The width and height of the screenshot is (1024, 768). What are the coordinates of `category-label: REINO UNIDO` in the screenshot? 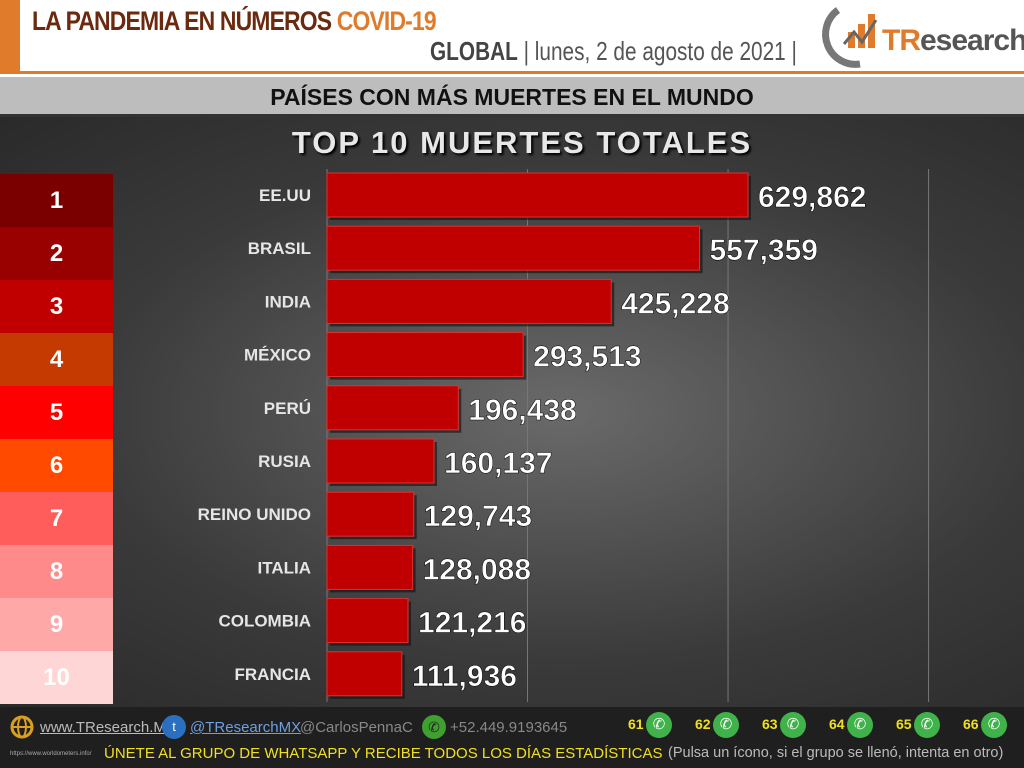 It's located at (254, 514).